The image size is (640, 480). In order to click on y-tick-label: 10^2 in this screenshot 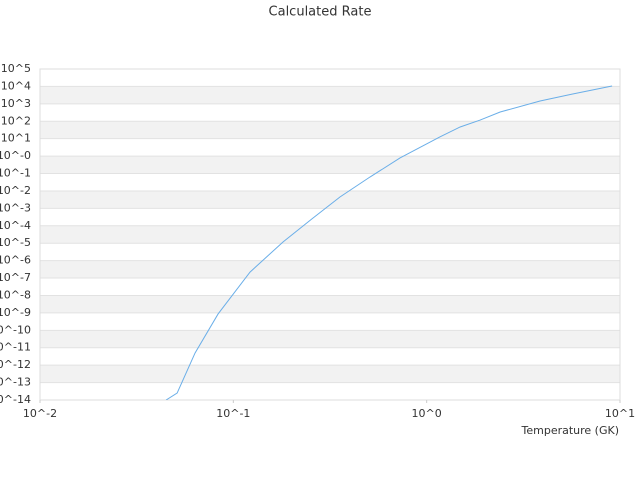, I will do `click(16, 120)`.